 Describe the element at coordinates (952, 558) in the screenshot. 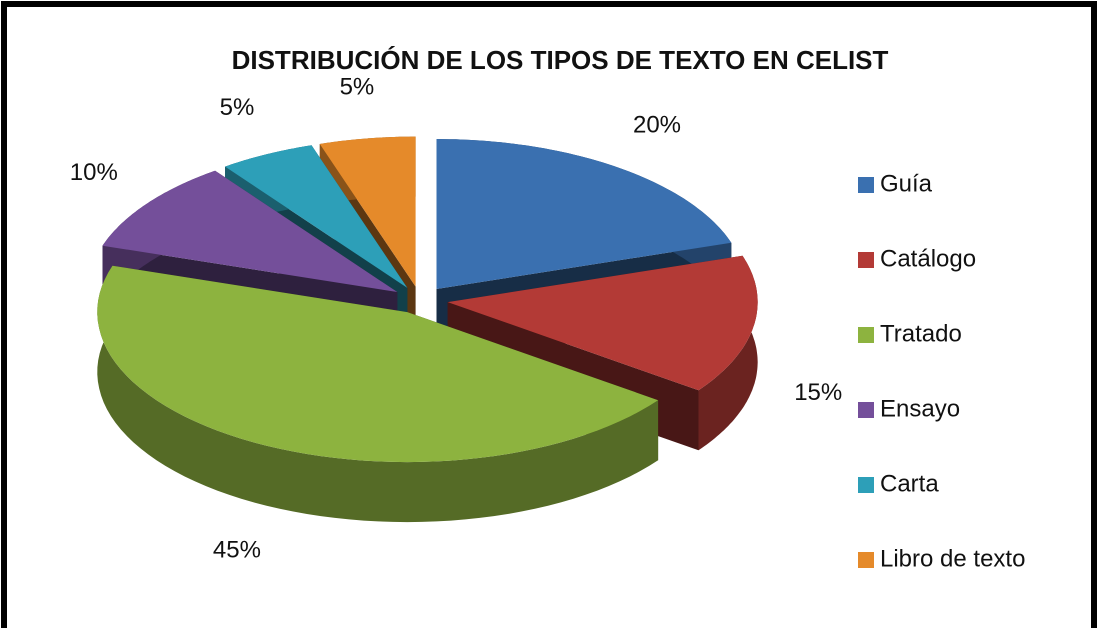

I see `legend-label: Libro de texto` at that location.